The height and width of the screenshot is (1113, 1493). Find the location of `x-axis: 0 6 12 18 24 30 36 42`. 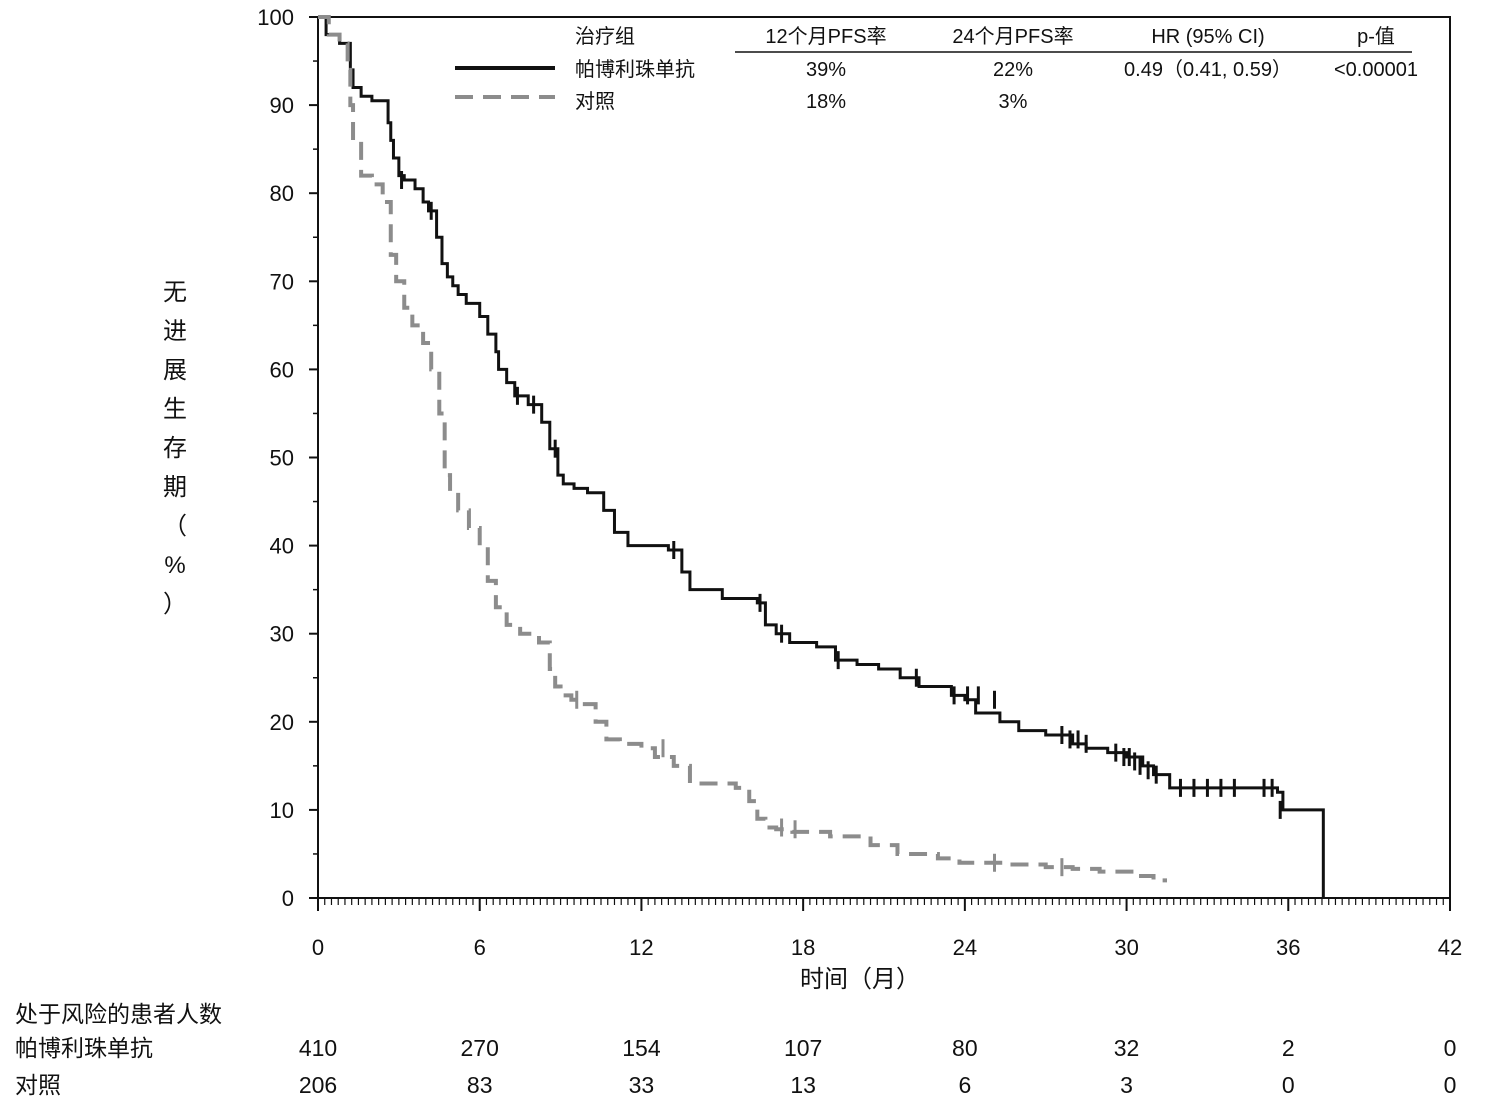

x-axis: 0 6 12 18 24 30 36 42 is located at coordinates (887, 929).